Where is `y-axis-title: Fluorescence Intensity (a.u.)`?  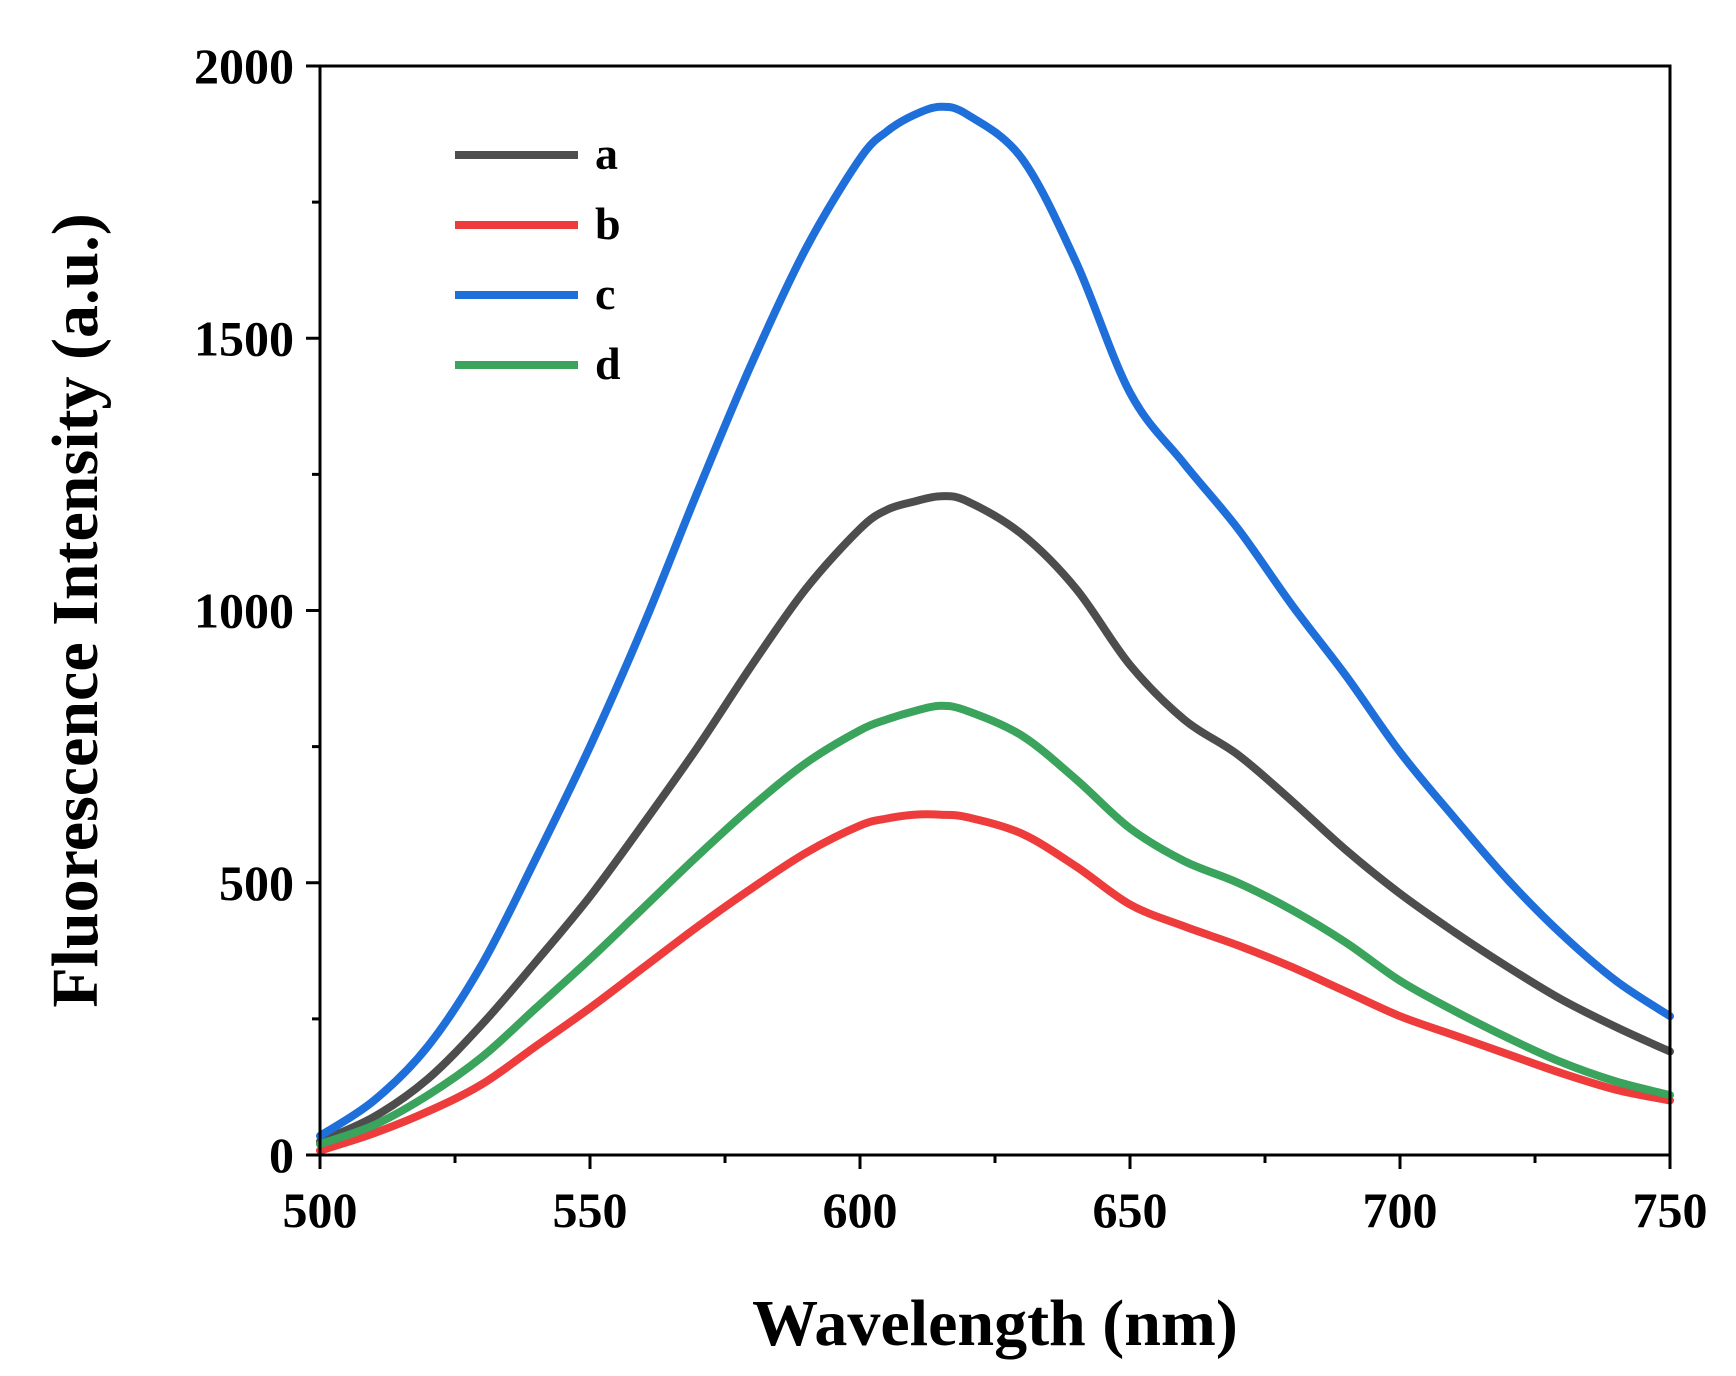
y-axis-title: Fluorescence Intensity (a.u.) is located at coordinates (75, 610).